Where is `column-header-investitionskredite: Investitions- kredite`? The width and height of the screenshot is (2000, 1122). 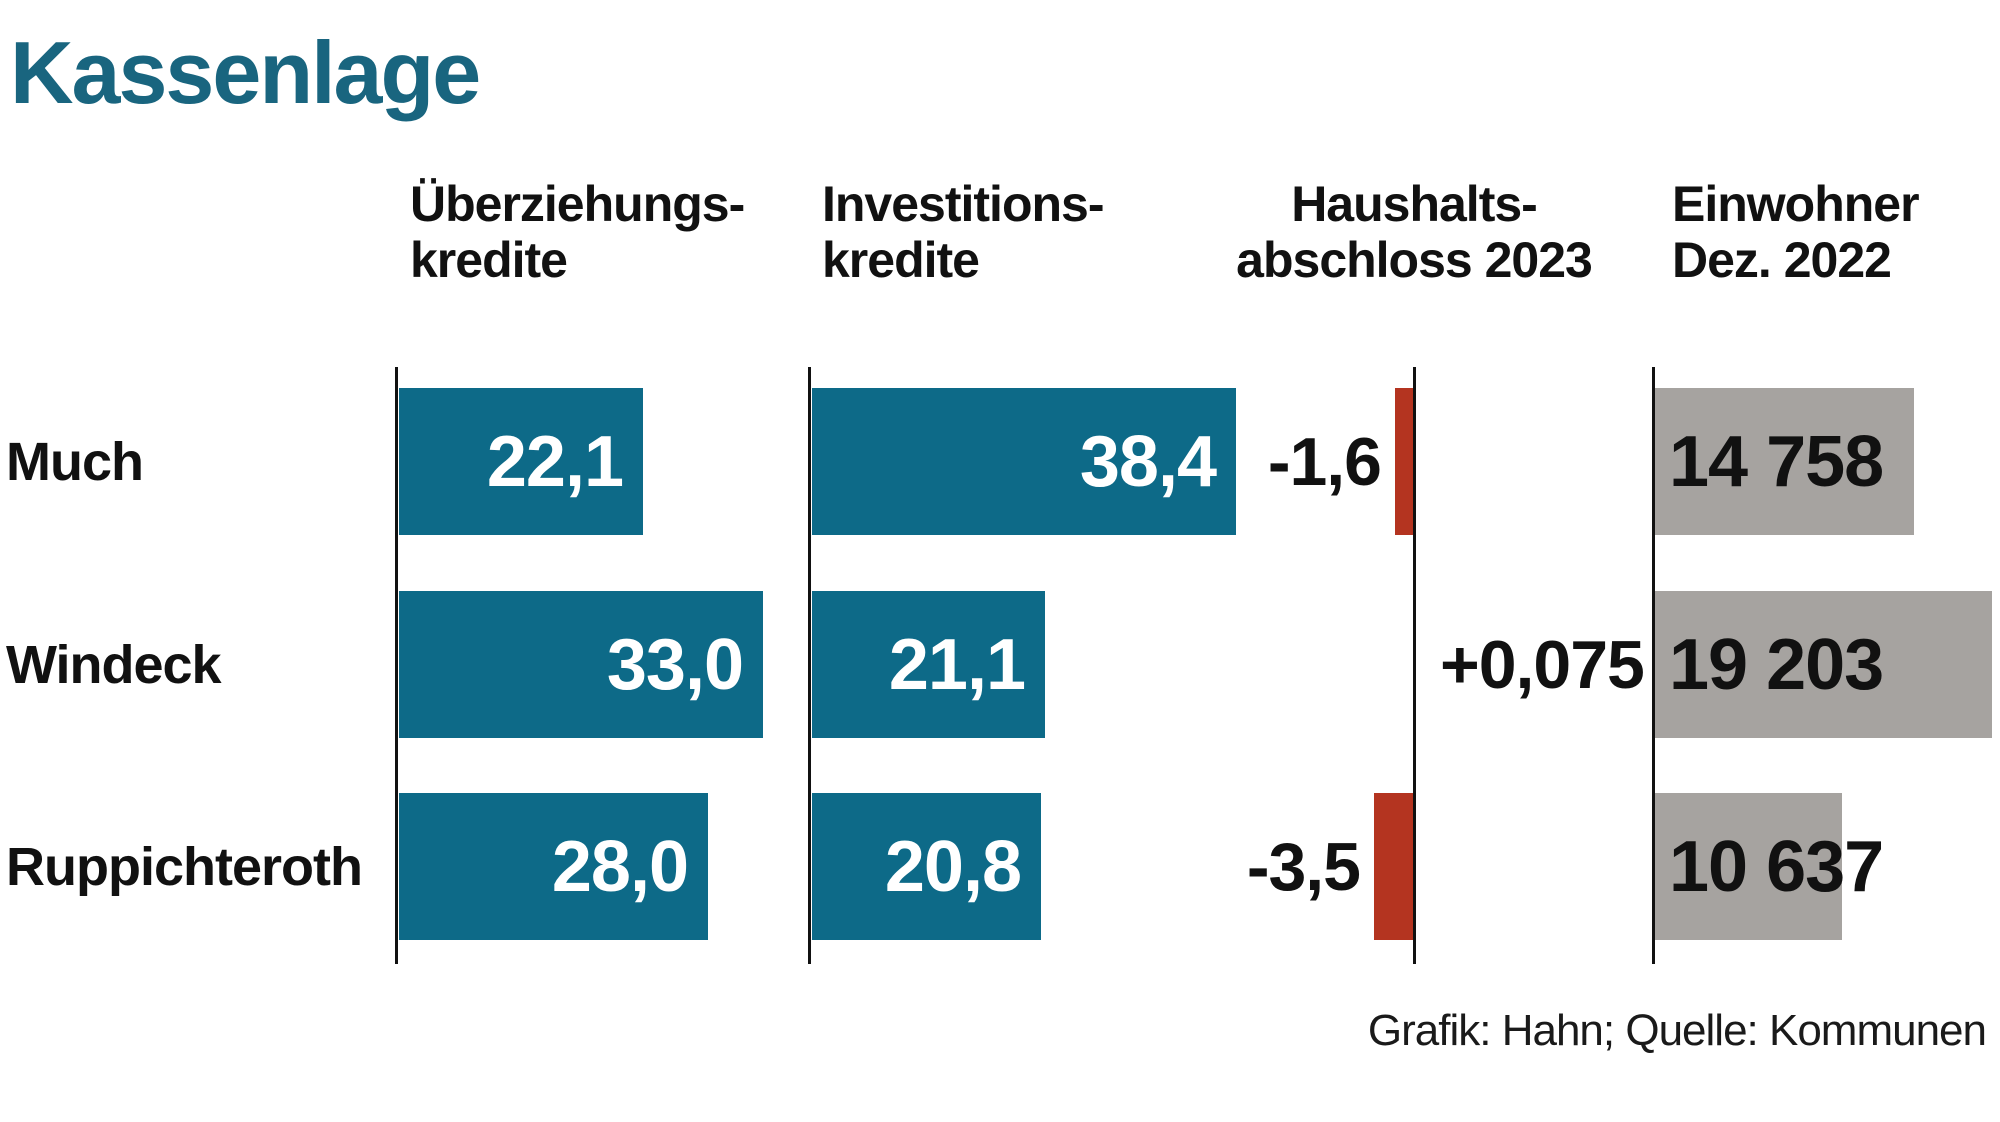
column-header-investitionskredite: Investitions- kredite is located at coordinates (963, 232).